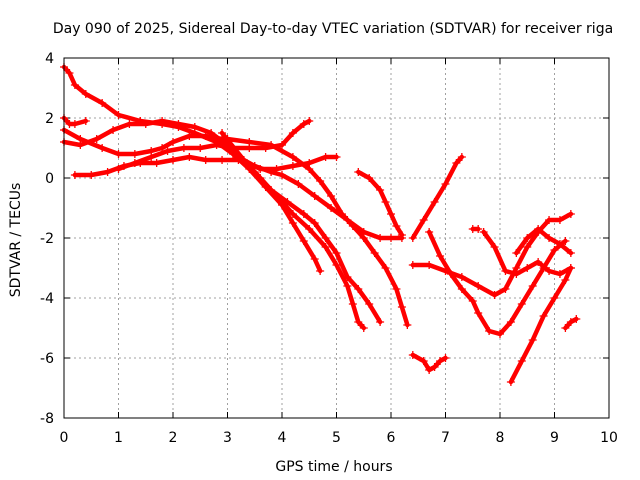  What do you see at coordinates (391, 438) in the screenshot?
I see `x-tick-label: 6` at bounding box center [391, 438].